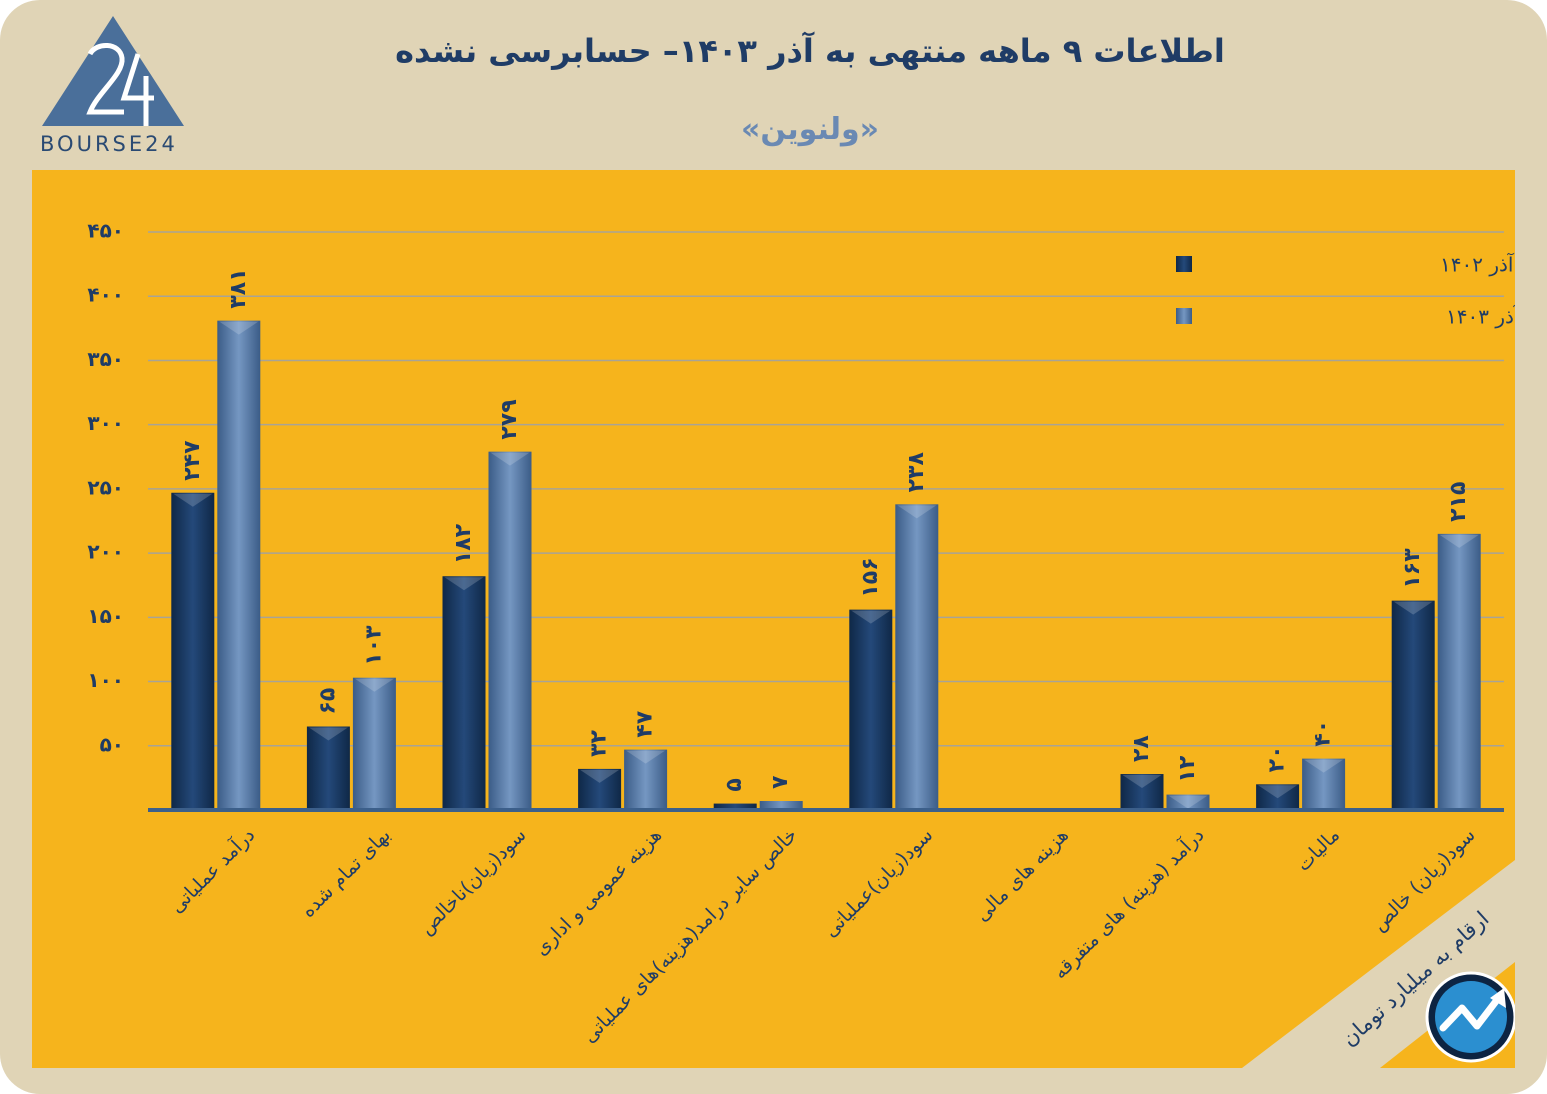  What do you see at coordinates (105, 616) in the screenshot?
I see `y-tick-label: ۱۵۰` at bounding box center [105, 616].